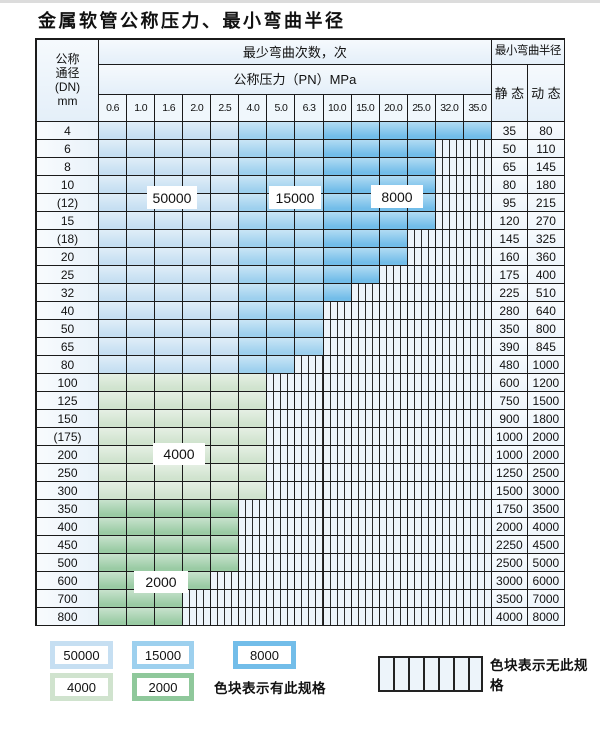 This screenshot has width=600, height=743. What do you see at coordinates (68, 185) in the screenshot?
I see `dn-cell: 10` at bounding box center [68, 185].